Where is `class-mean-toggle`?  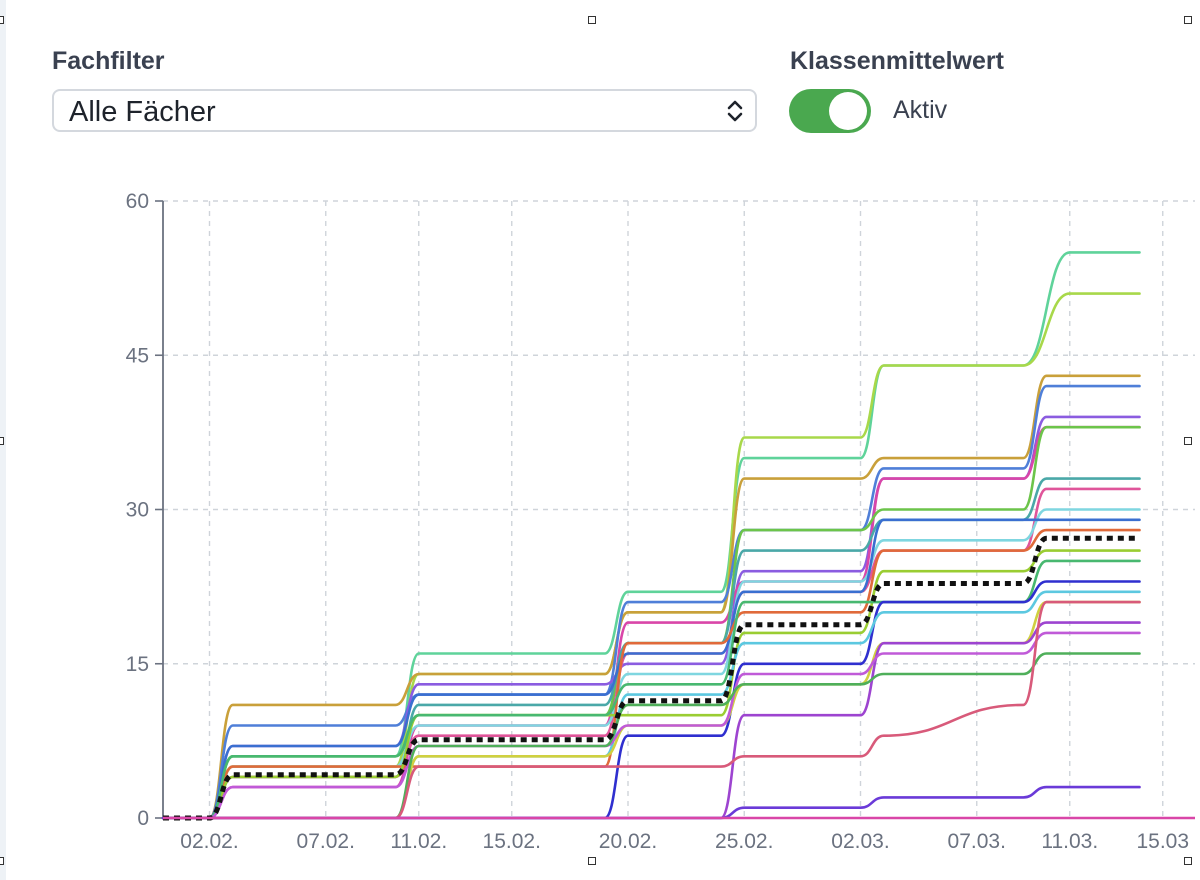 class-mean-toggle is located at coordinates (830, 111).